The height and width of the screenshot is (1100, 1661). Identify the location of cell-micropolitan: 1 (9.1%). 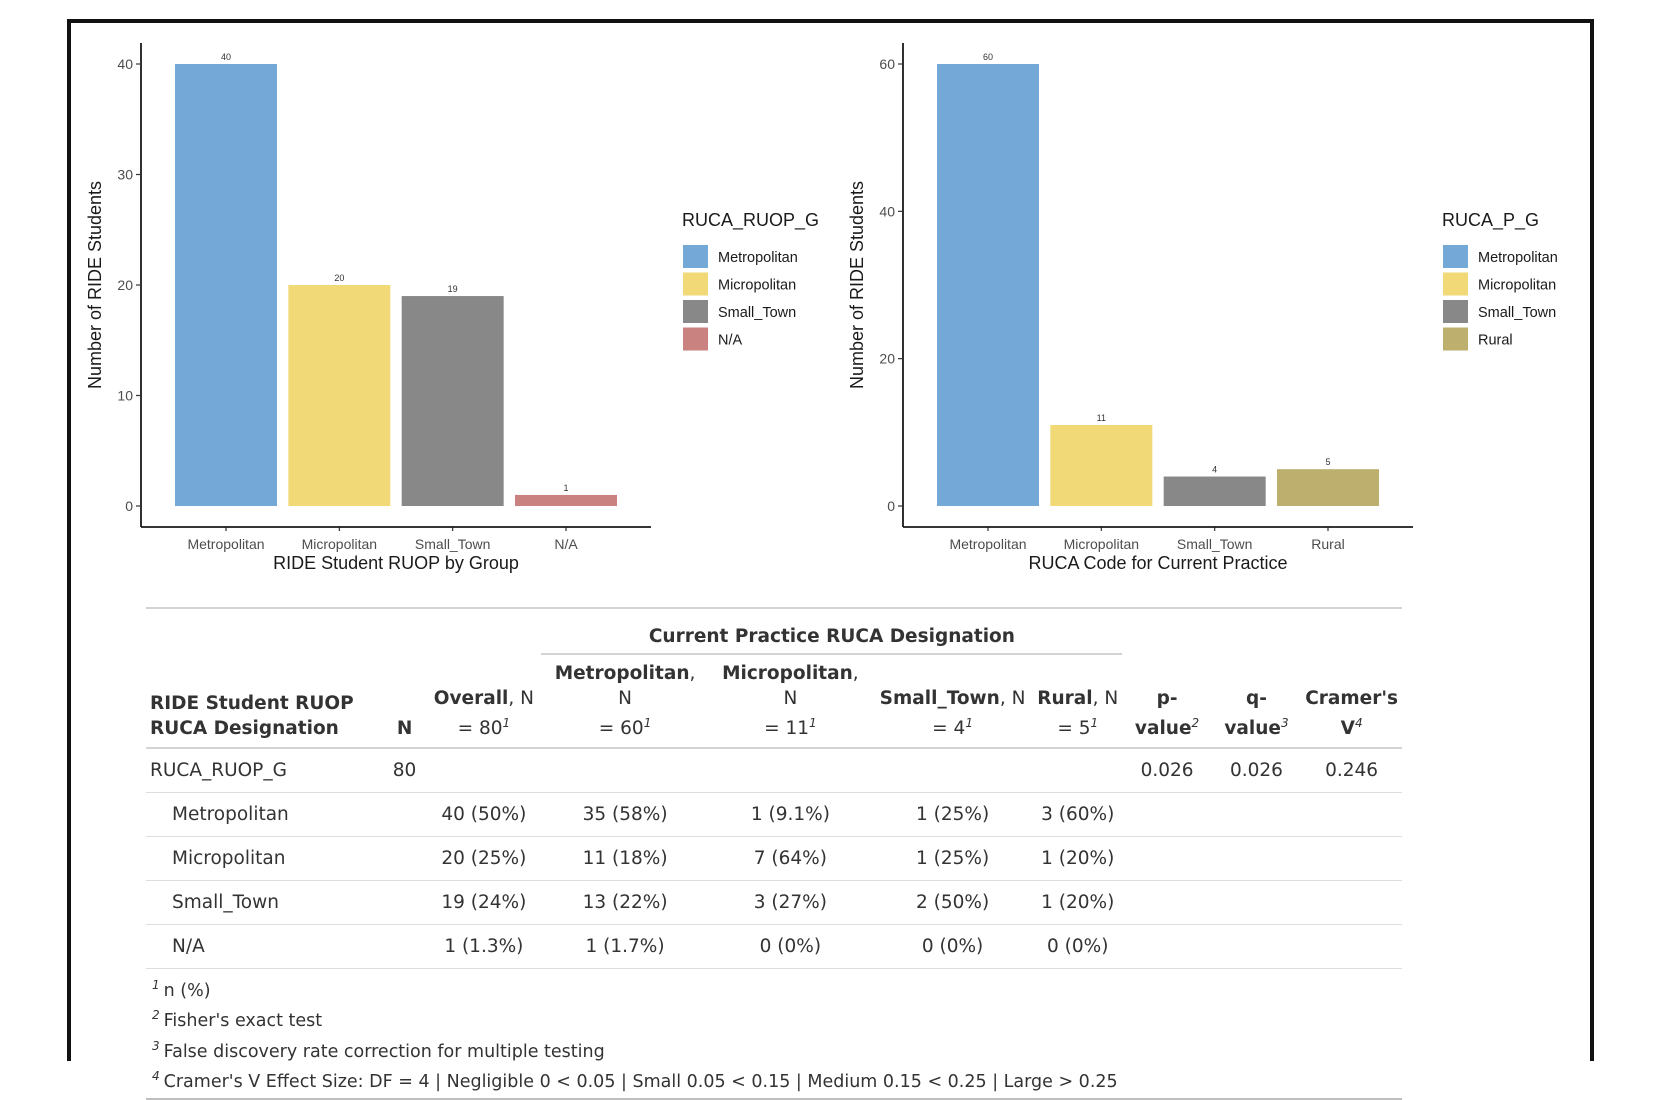
(790, 815).